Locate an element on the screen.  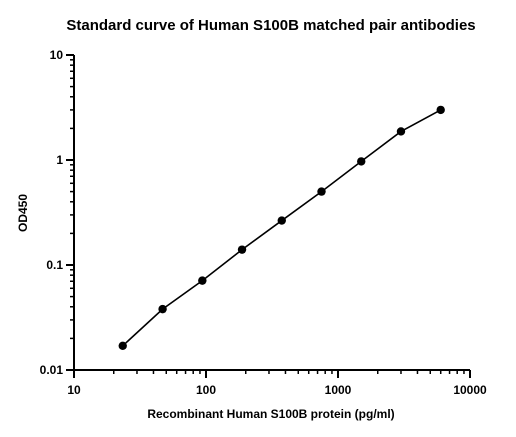
y-tick-label: 10 is located at coordinates (57, 55).